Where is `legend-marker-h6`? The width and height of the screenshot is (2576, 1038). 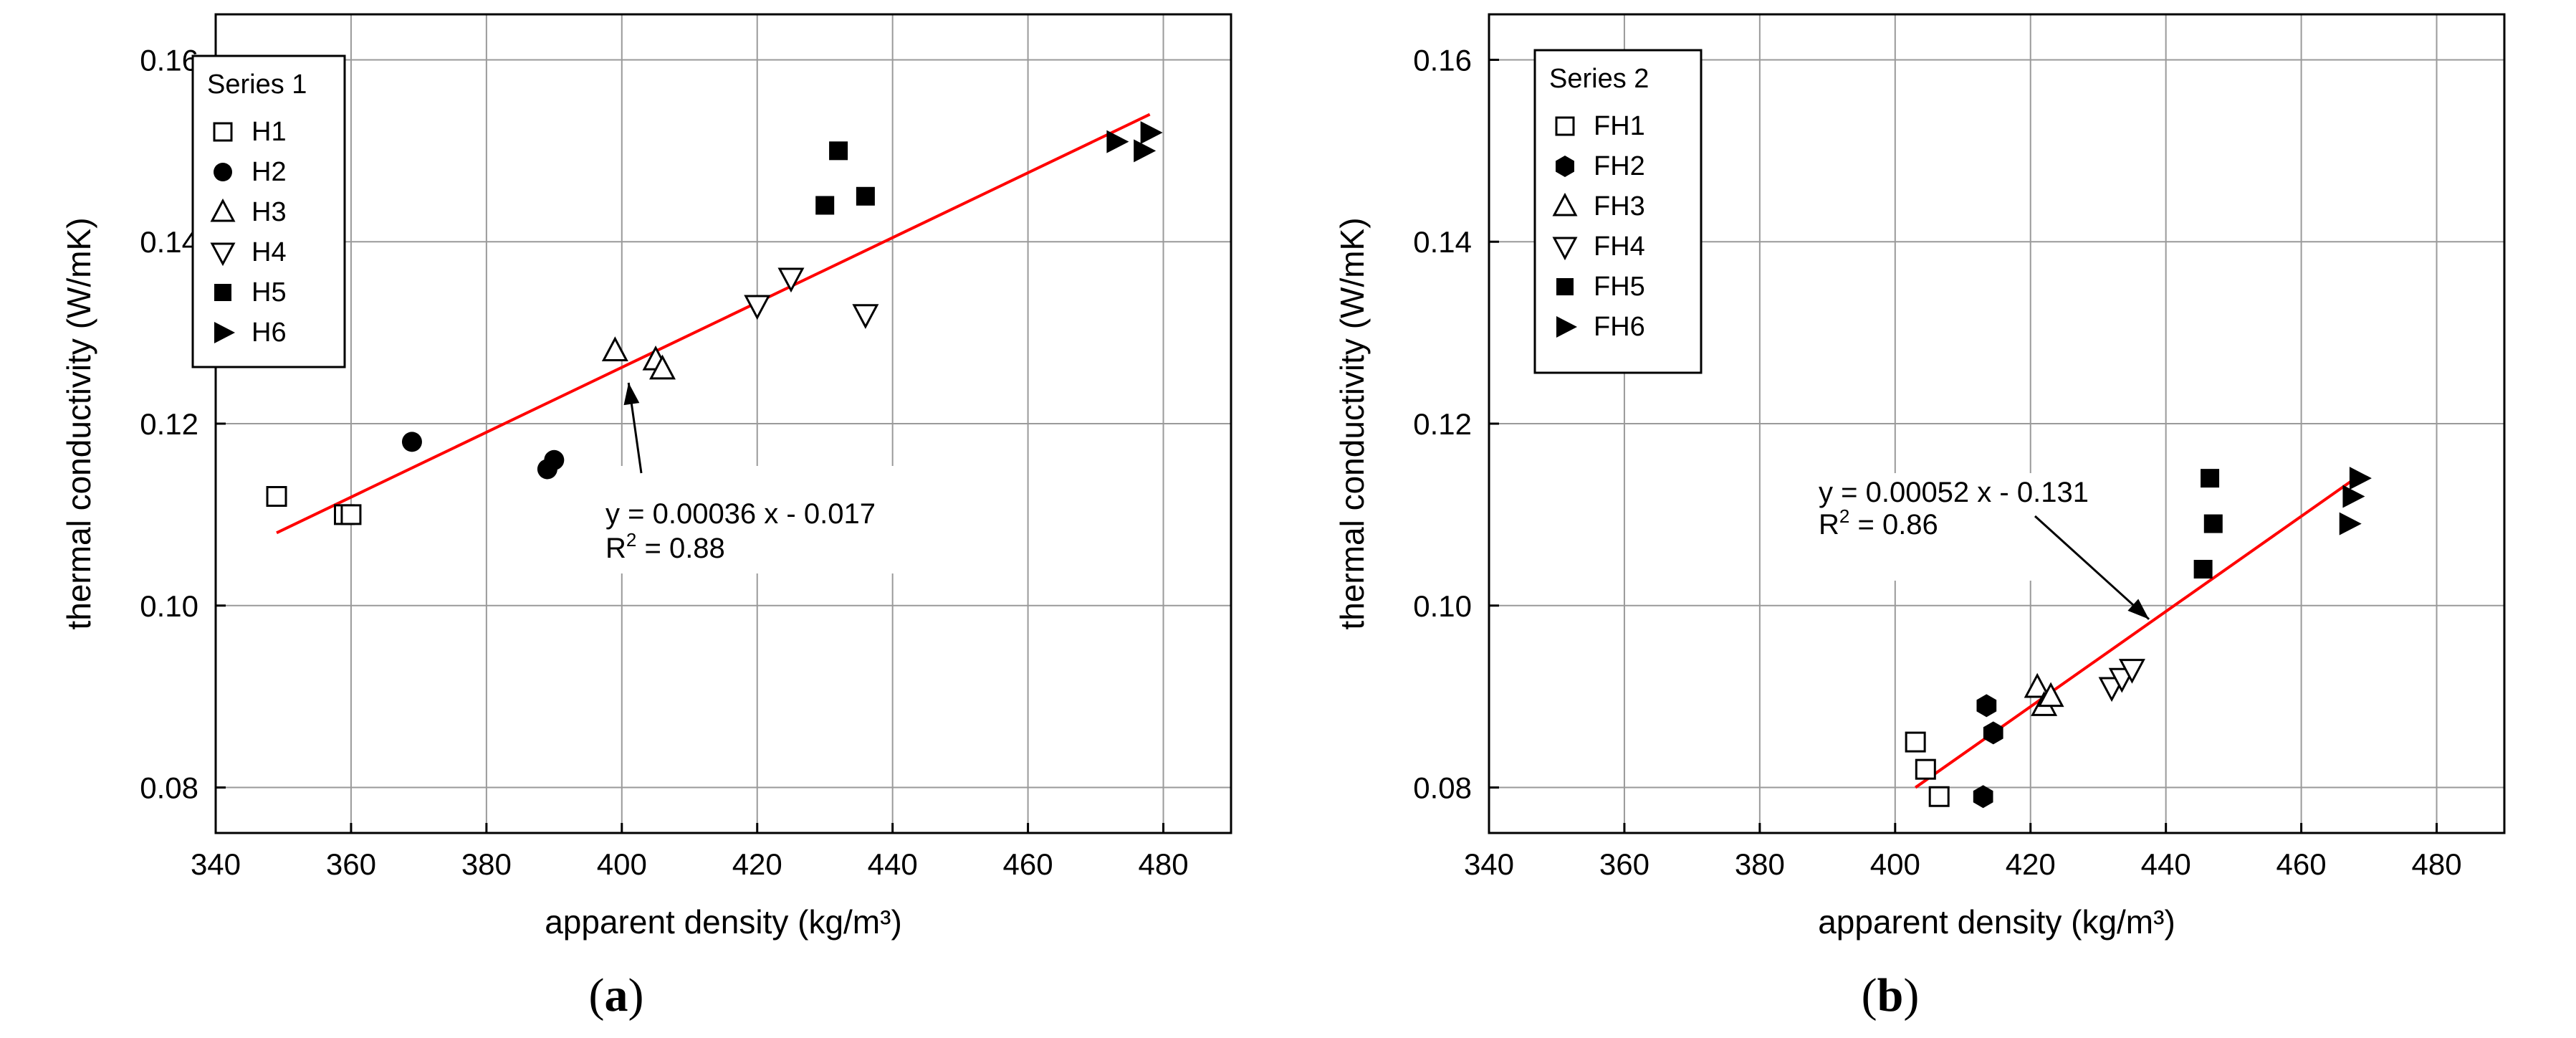 legend-marker-h6 is located at coordinates (225, 332).